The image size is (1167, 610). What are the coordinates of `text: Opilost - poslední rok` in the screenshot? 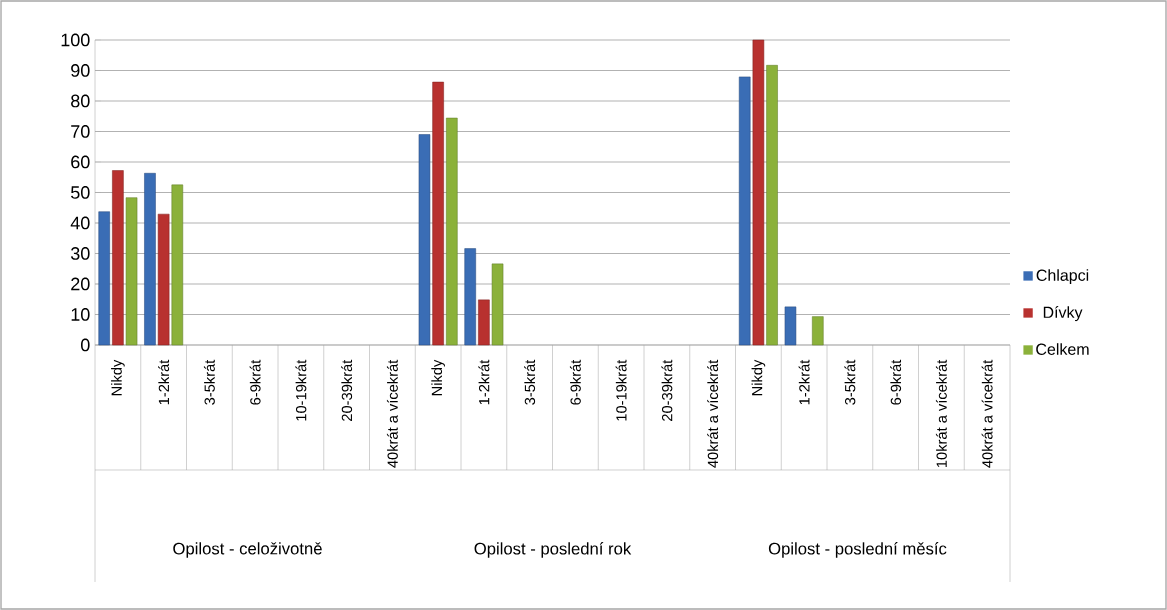 It's located at (553, 550).